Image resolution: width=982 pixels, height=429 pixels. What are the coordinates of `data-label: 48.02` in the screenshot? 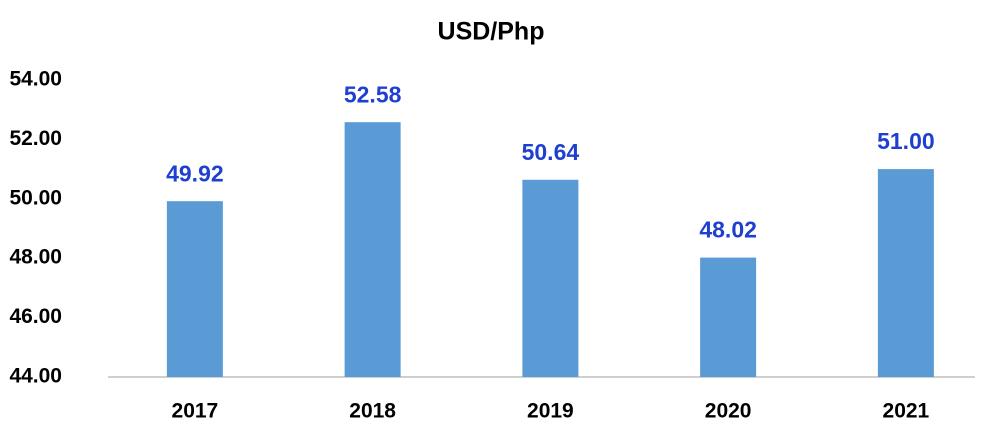 It's located at (728, 230).